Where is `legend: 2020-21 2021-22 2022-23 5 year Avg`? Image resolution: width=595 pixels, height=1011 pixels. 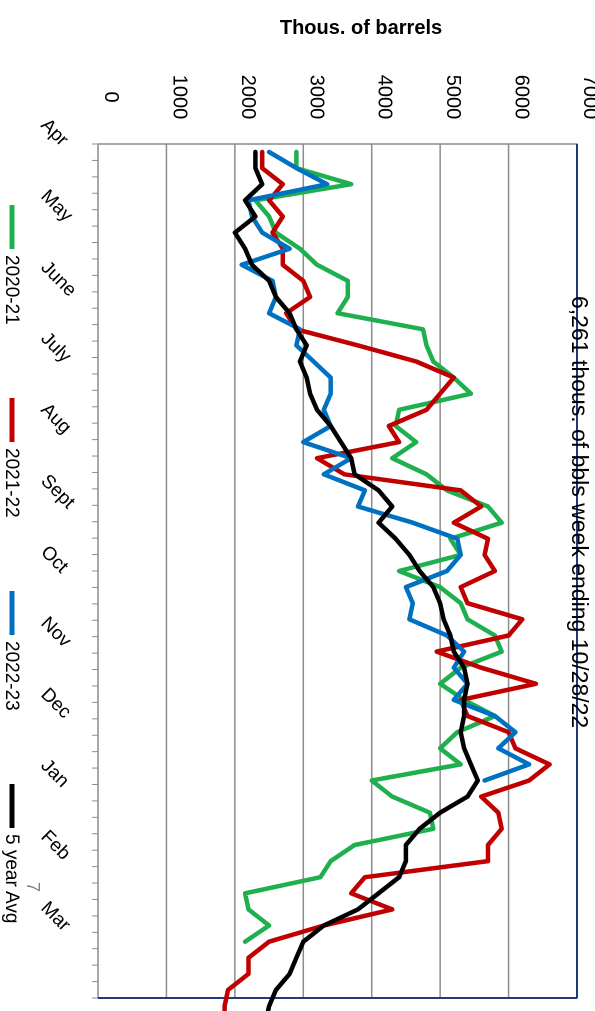 legend: 2020-21 2021-22 2022-23 5 year Avg is located at coordinates (11, 564).